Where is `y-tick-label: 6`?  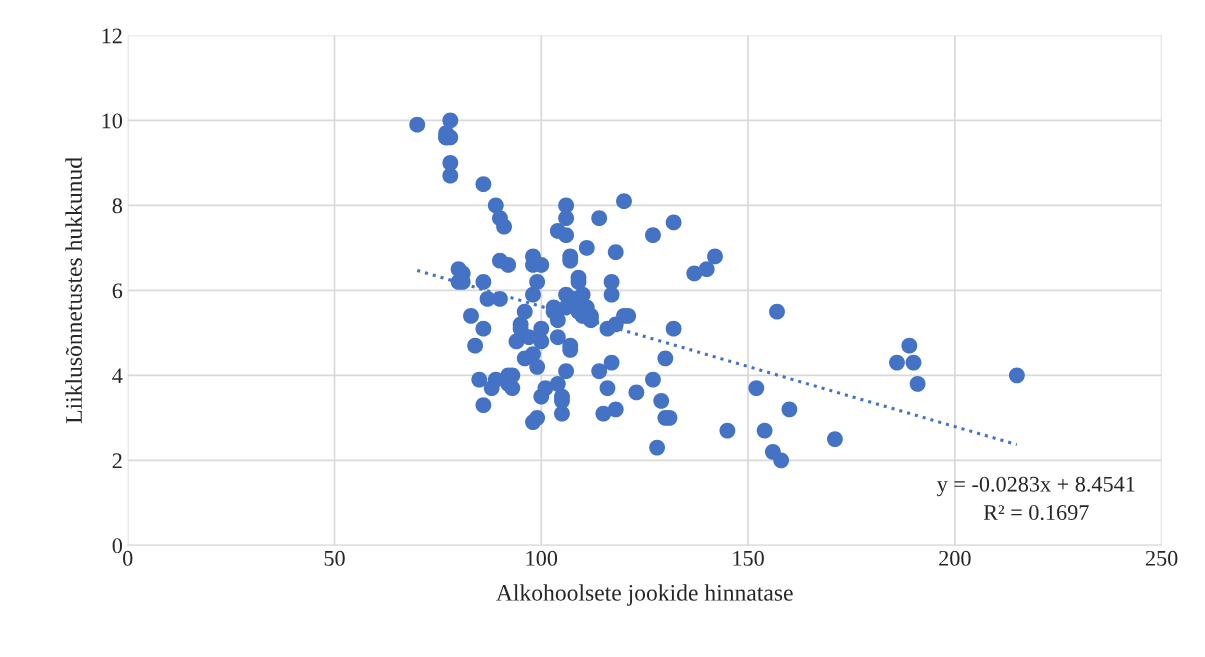
y-tick-label: 6 is located at coordinates (117, 291).